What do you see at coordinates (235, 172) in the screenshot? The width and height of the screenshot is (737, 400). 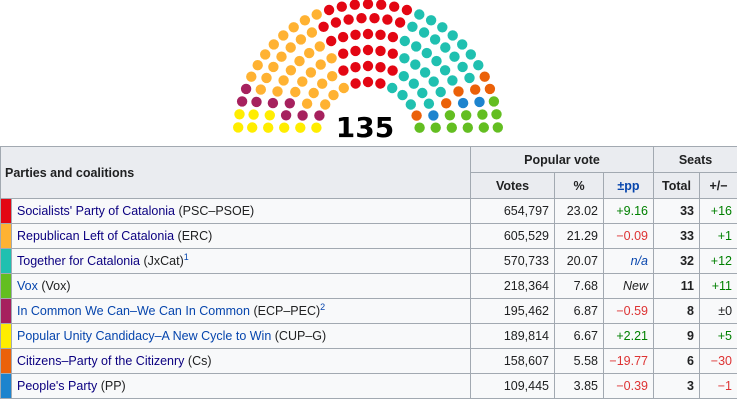 I see `parties-column-header: Parties and coalitions` at bounding box center [235, 172].